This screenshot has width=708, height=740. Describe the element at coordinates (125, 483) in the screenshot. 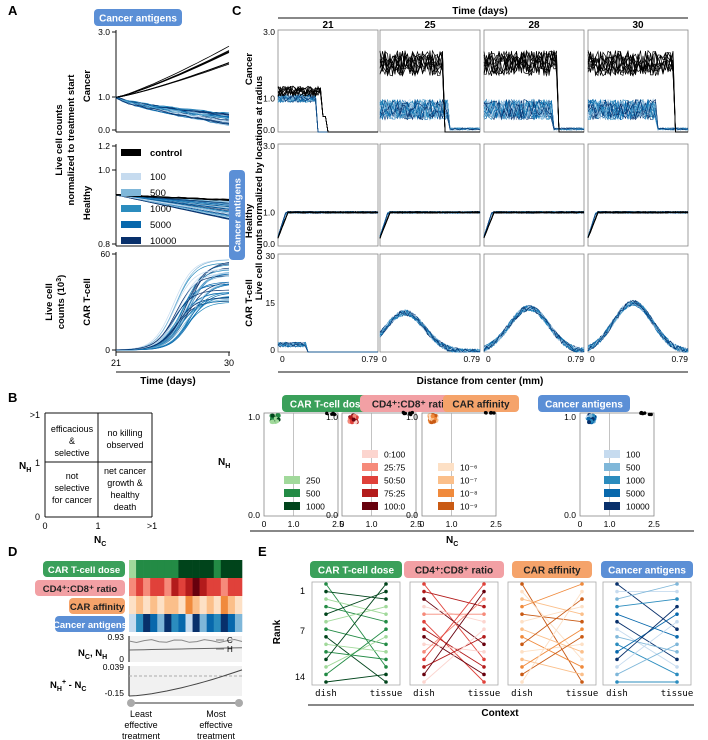

I see `b-br-1: growth &` at that location.